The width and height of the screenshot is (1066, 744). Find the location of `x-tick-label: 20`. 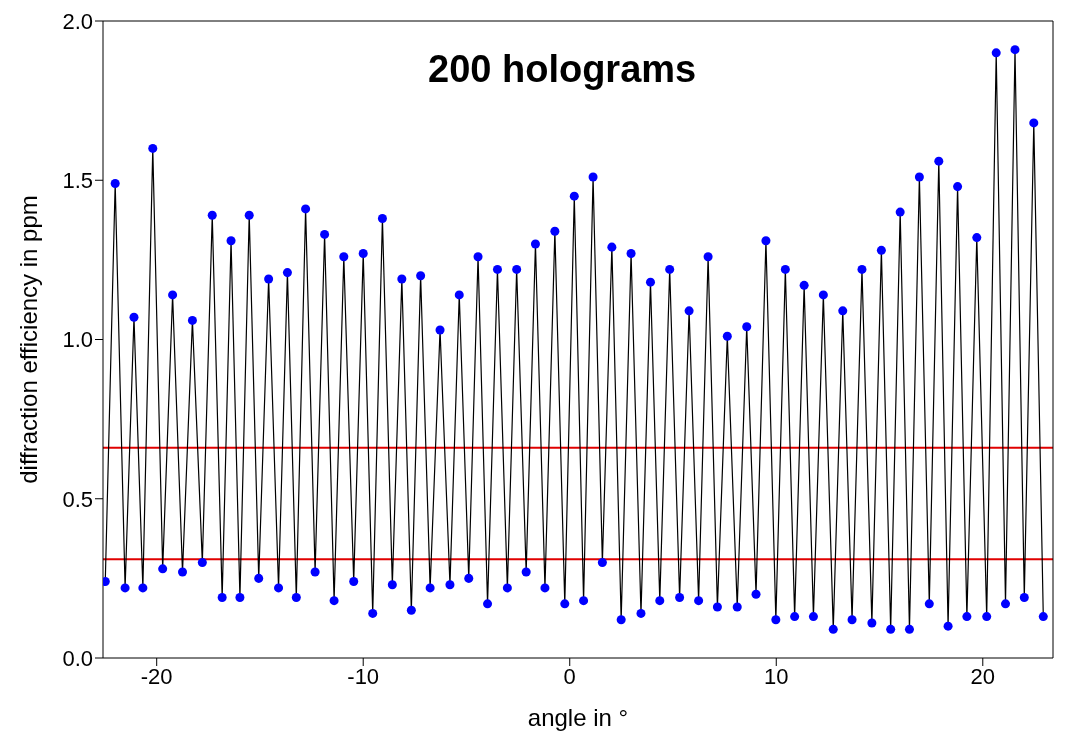

x-tick-label: 20 is located at coordinates (983, 676).